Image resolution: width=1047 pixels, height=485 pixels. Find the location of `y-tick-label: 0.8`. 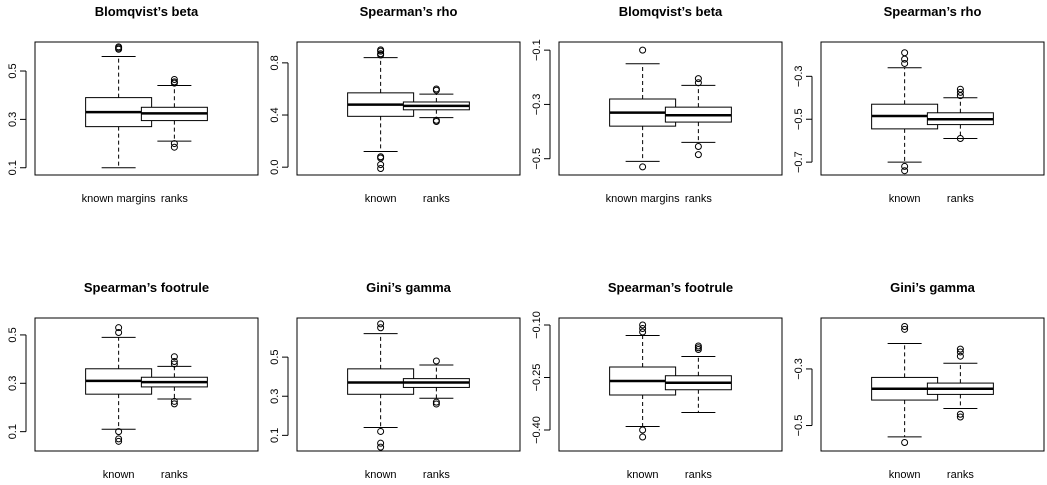

y-tick-label: 0.8 is located at coordinates (275, 62).